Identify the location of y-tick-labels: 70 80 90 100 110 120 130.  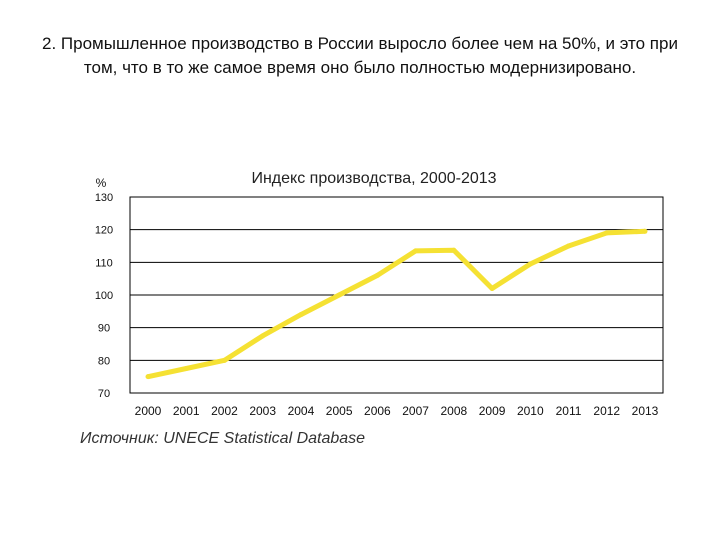
(104, 296).